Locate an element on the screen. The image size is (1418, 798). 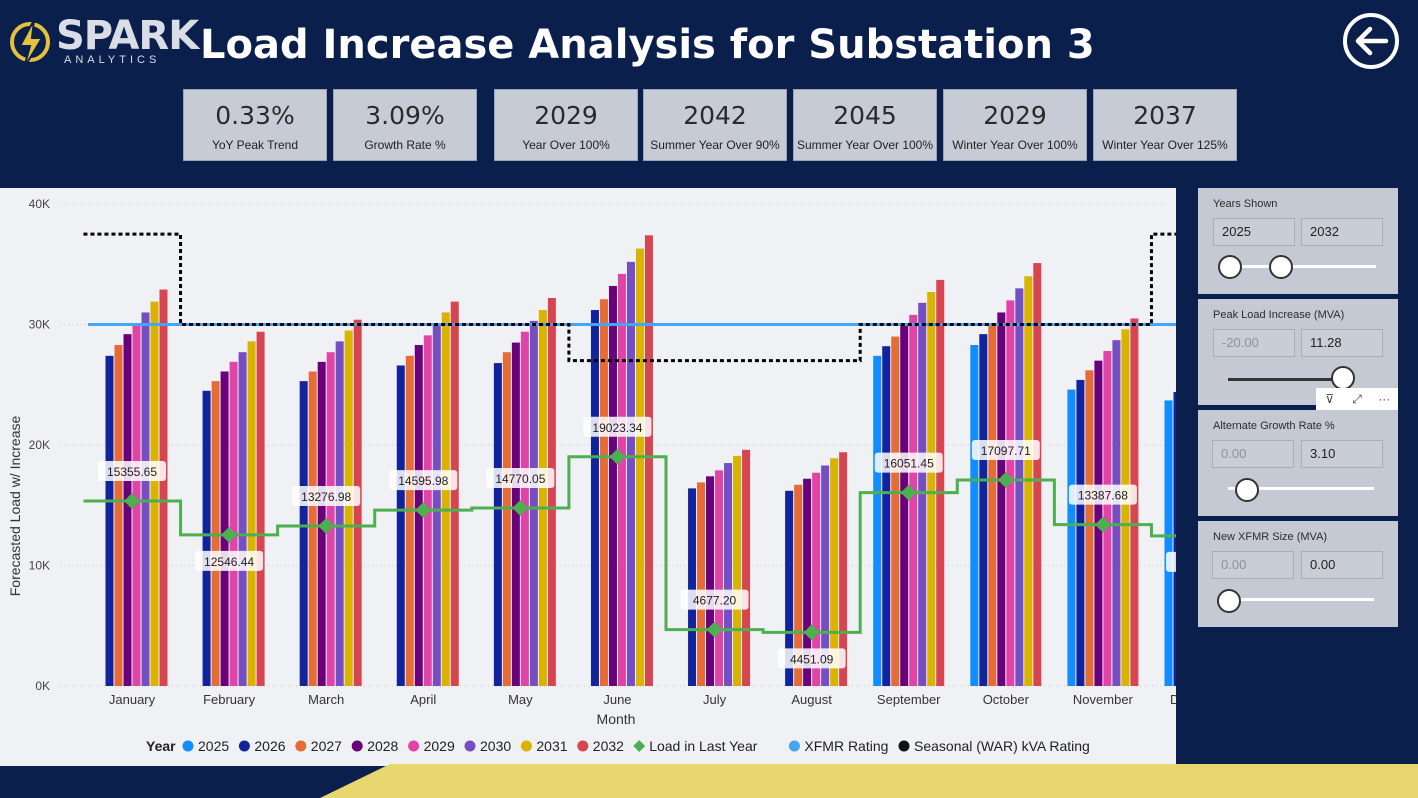
data-label: 17097.71 is located at coordinates (1006, 451).